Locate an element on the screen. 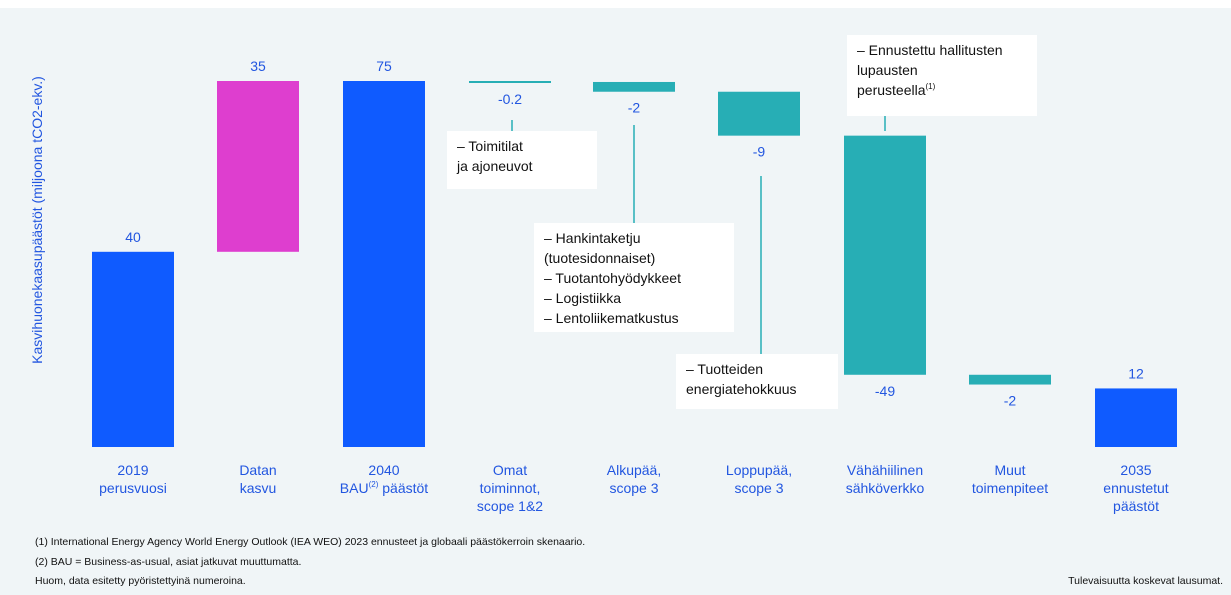 The image size is (1231, 595). category-label-5-1: scope 3 is located at coordinates (758, 488).